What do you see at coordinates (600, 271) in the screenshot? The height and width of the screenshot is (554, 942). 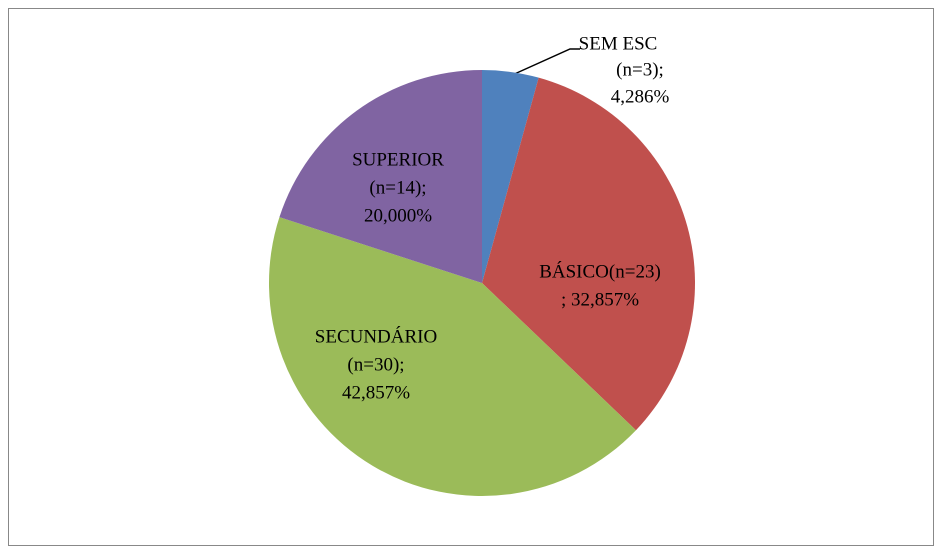 I see `data-label: BÁSICO(n=23)` at bounding box center [600, 271].